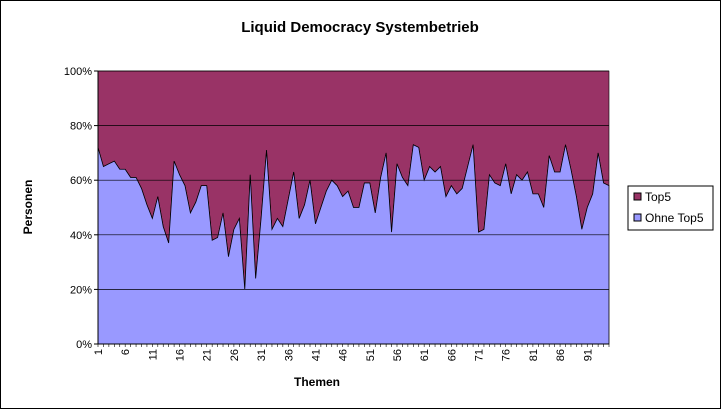 Image resolution: width=721 pixels, height=409 pixels. Describe the element at coordinates (637, 217) in the screenshot. I see `legend-swatch-ohne-top5` at that location.